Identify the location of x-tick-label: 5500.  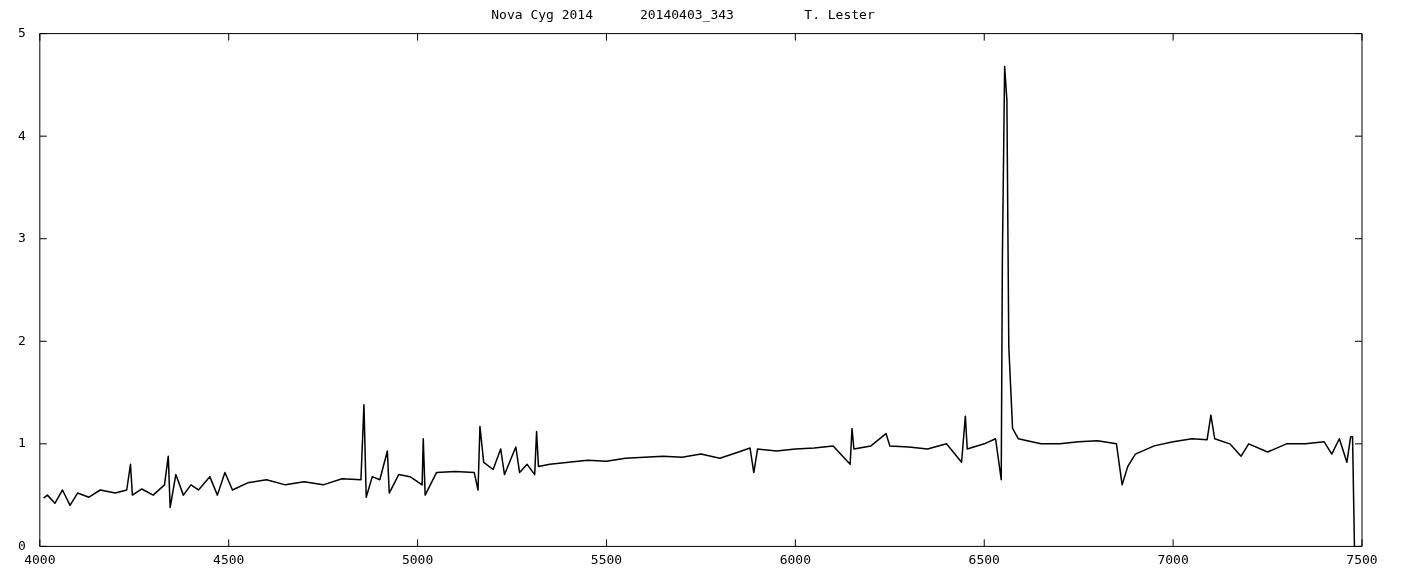
(606, 559).